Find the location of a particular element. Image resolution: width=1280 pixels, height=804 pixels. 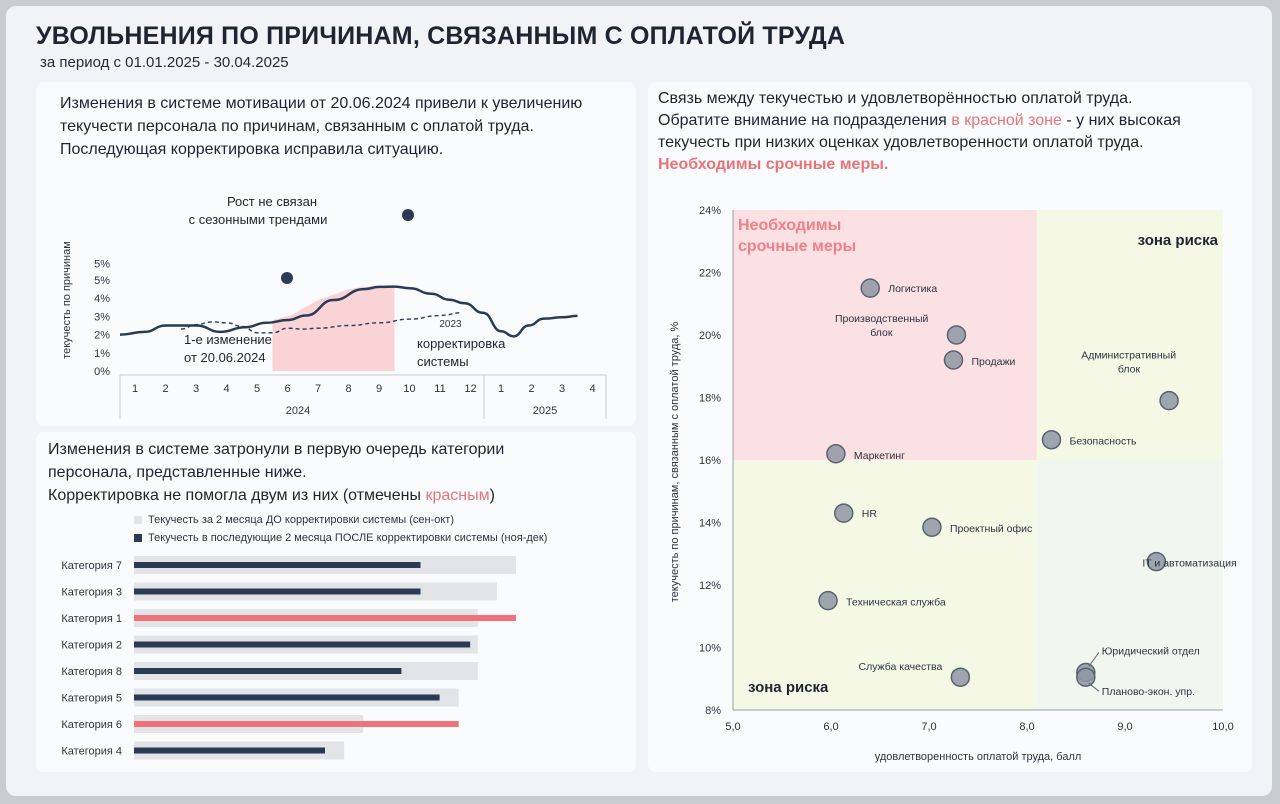

line-series-2023 is located at coordinates (321, 323).